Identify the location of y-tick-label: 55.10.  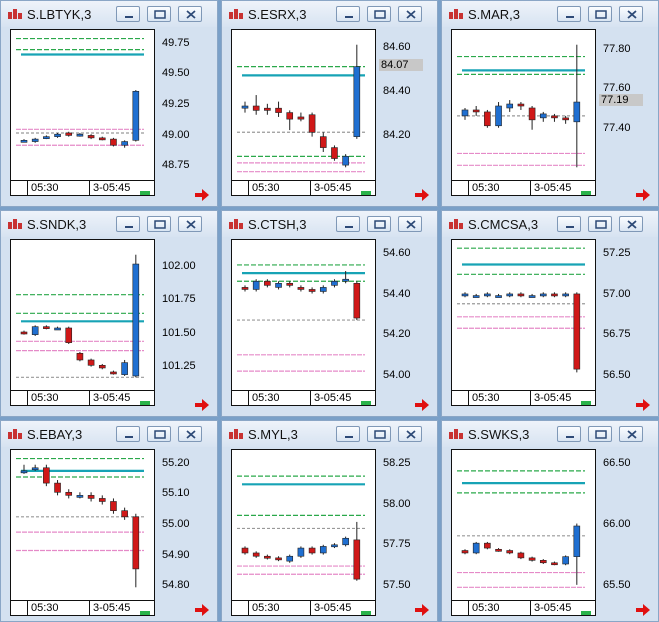
(176, 493).